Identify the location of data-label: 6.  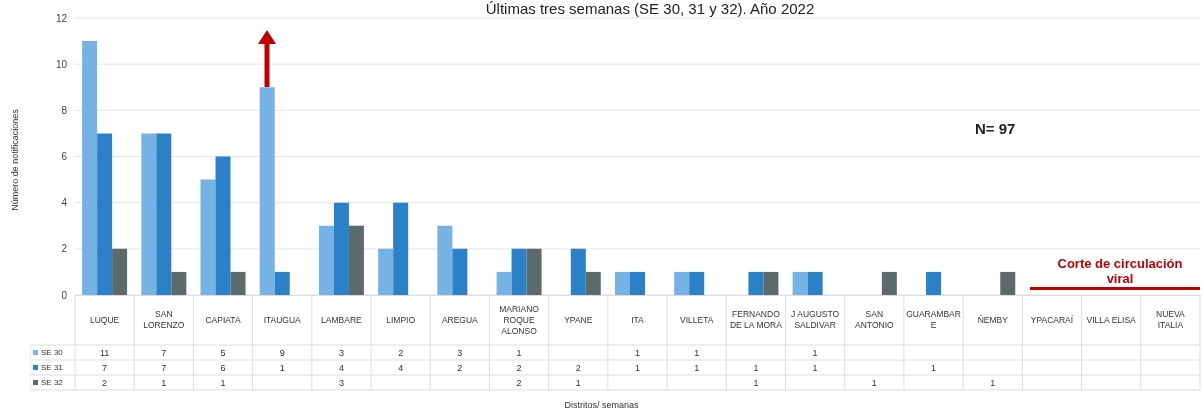
(223, 368).